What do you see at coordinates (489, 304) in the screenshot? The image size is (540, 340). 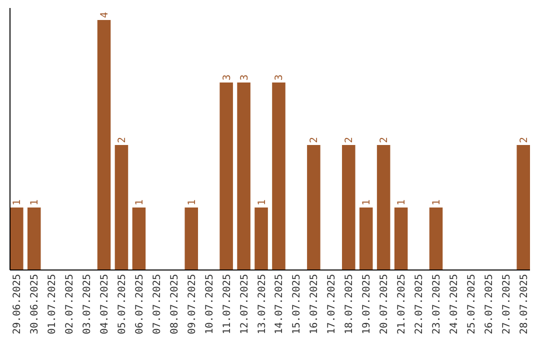 I see `x-tick-label: 26.07.2025` at bounding box center [489, 304].